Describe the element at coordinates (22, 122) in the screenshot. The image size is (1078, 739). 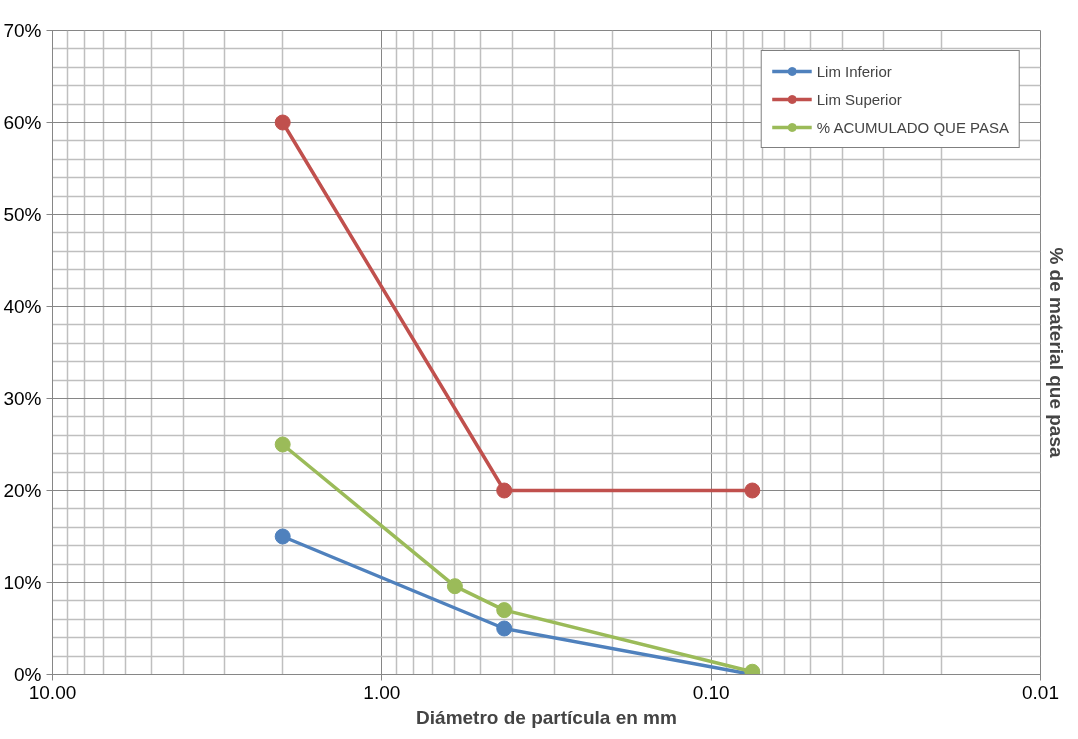
I see `y-tick-label: 60%` at that location.